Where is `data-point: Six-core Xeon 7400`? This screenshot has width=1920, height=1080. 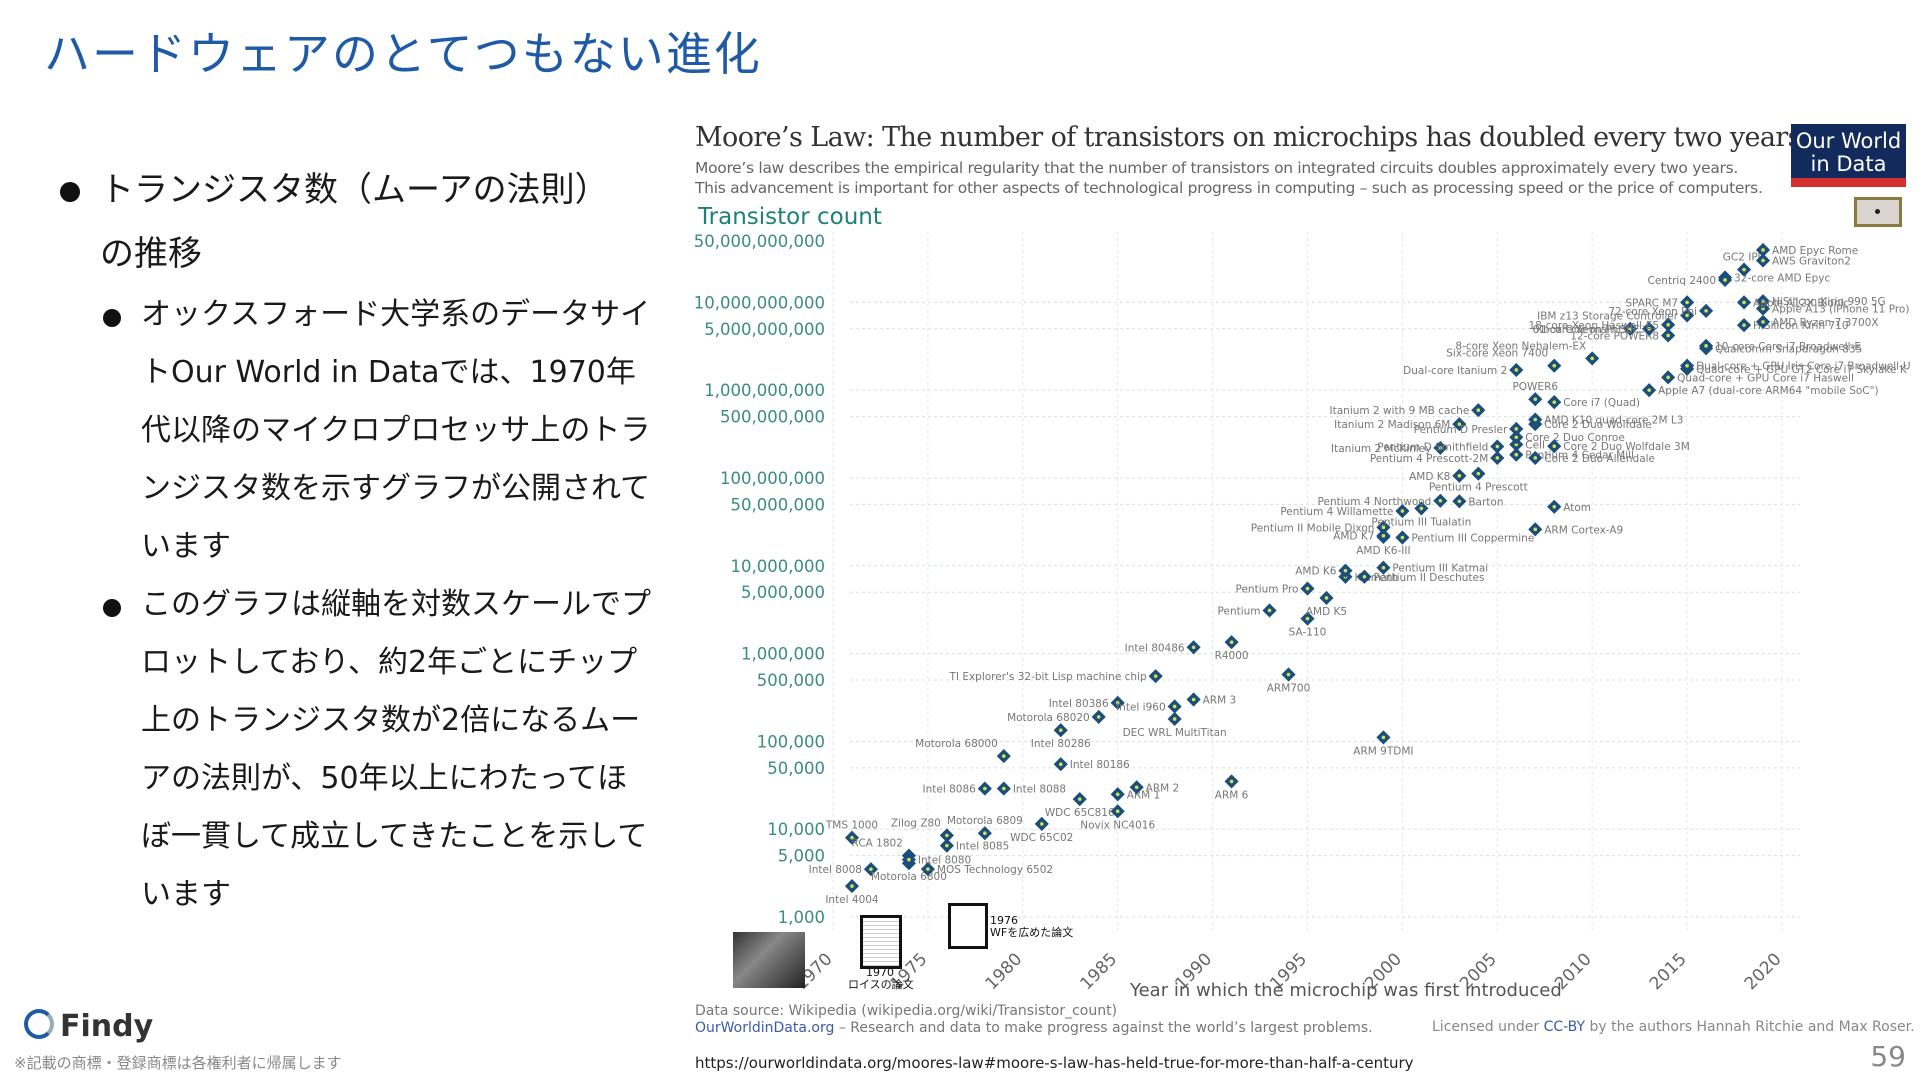
data-point: Six-core Xeon 7400 is located at coordinates (1504, 360).